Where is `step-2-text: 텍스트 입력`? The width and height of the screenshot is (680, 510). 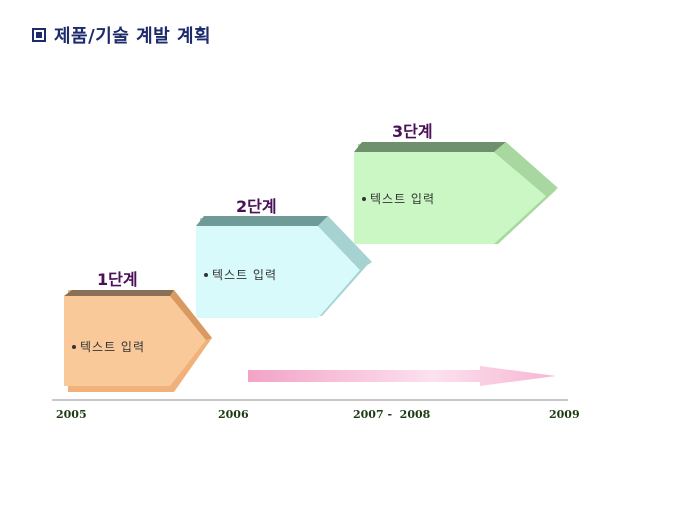
step-2-text: 텍스트 입력 is located at coordinates (245, 275).